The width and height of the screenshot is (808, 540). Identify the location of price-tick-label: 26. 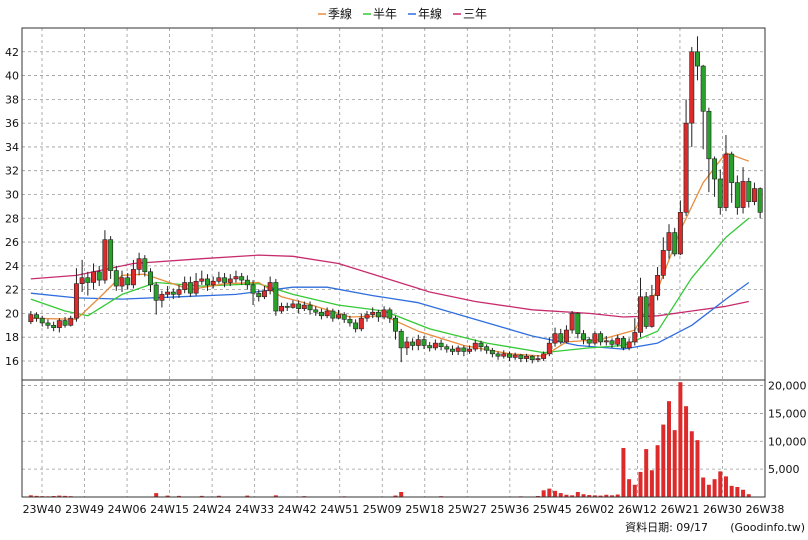
(12, 242).